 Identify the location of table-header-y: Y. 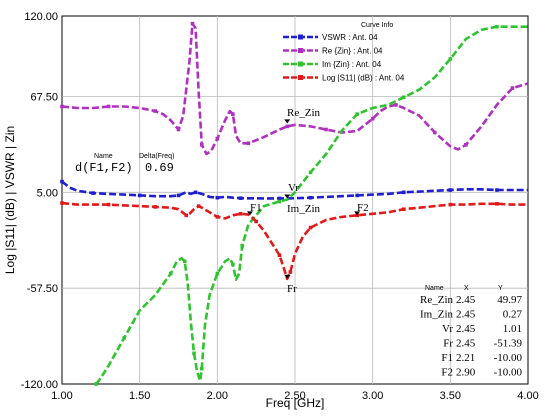
(500, 288).